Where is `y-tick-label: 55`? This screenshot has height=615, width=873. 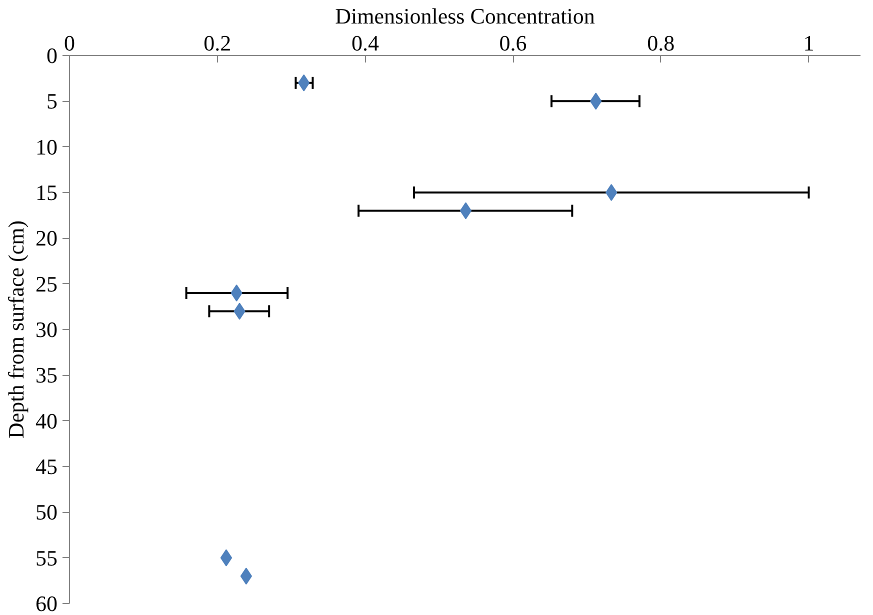 y-tick-label: 55 is located at coordinates (47, 557).